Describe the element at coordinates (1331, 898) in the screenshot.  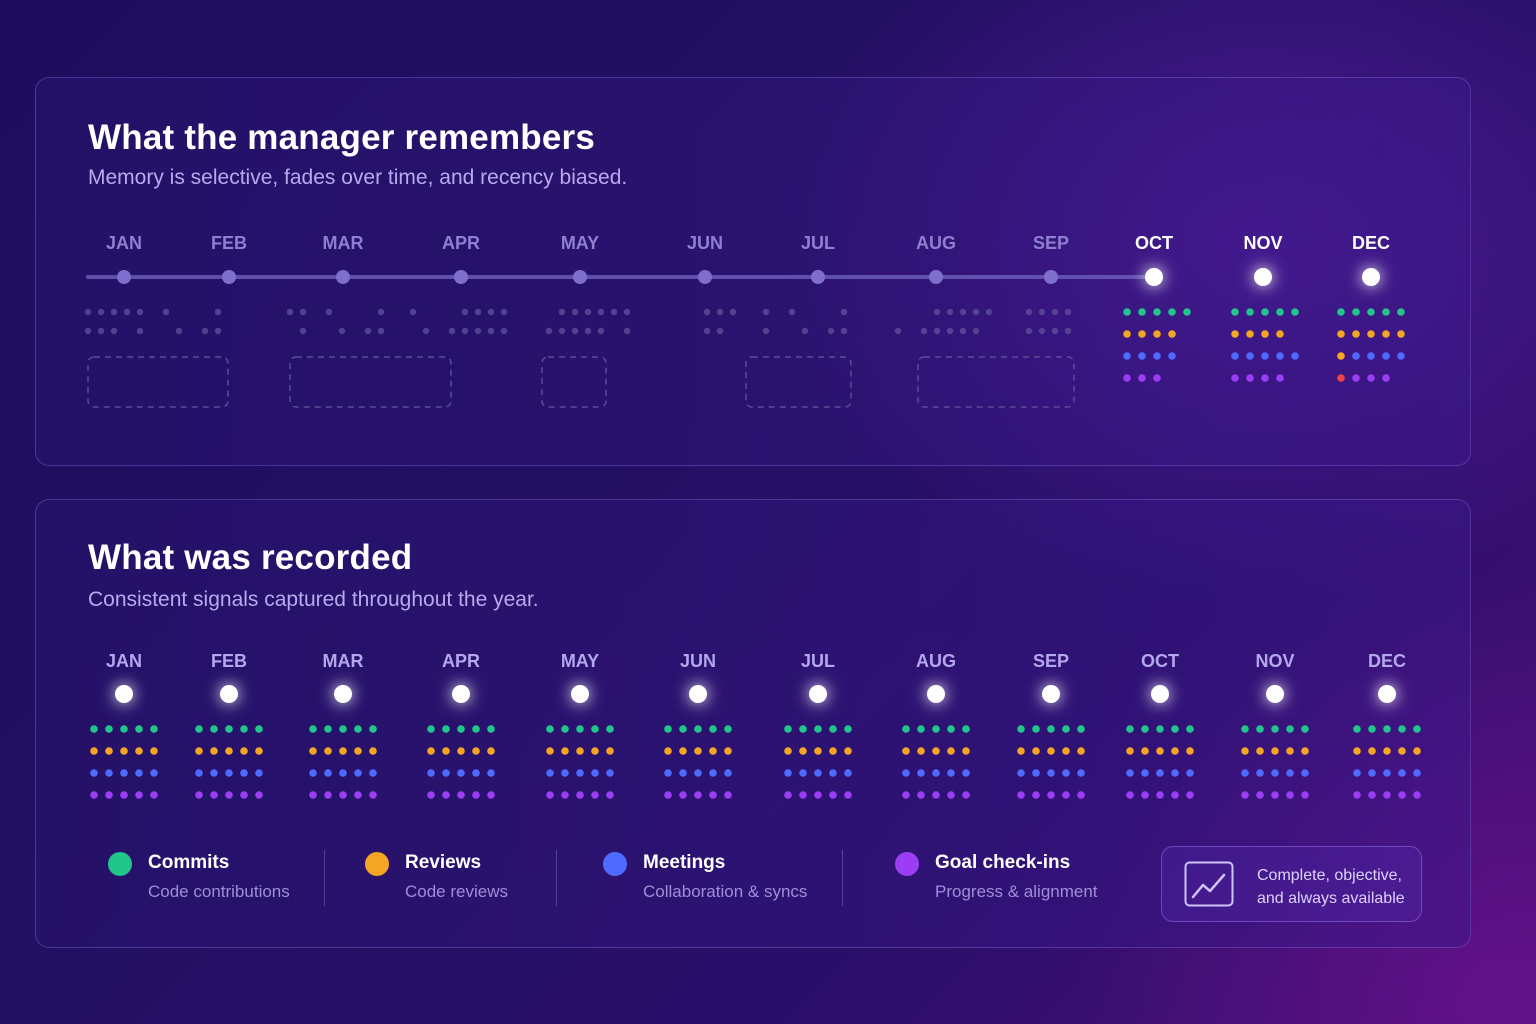
I see `callout-text-line2: and always available` at that location.